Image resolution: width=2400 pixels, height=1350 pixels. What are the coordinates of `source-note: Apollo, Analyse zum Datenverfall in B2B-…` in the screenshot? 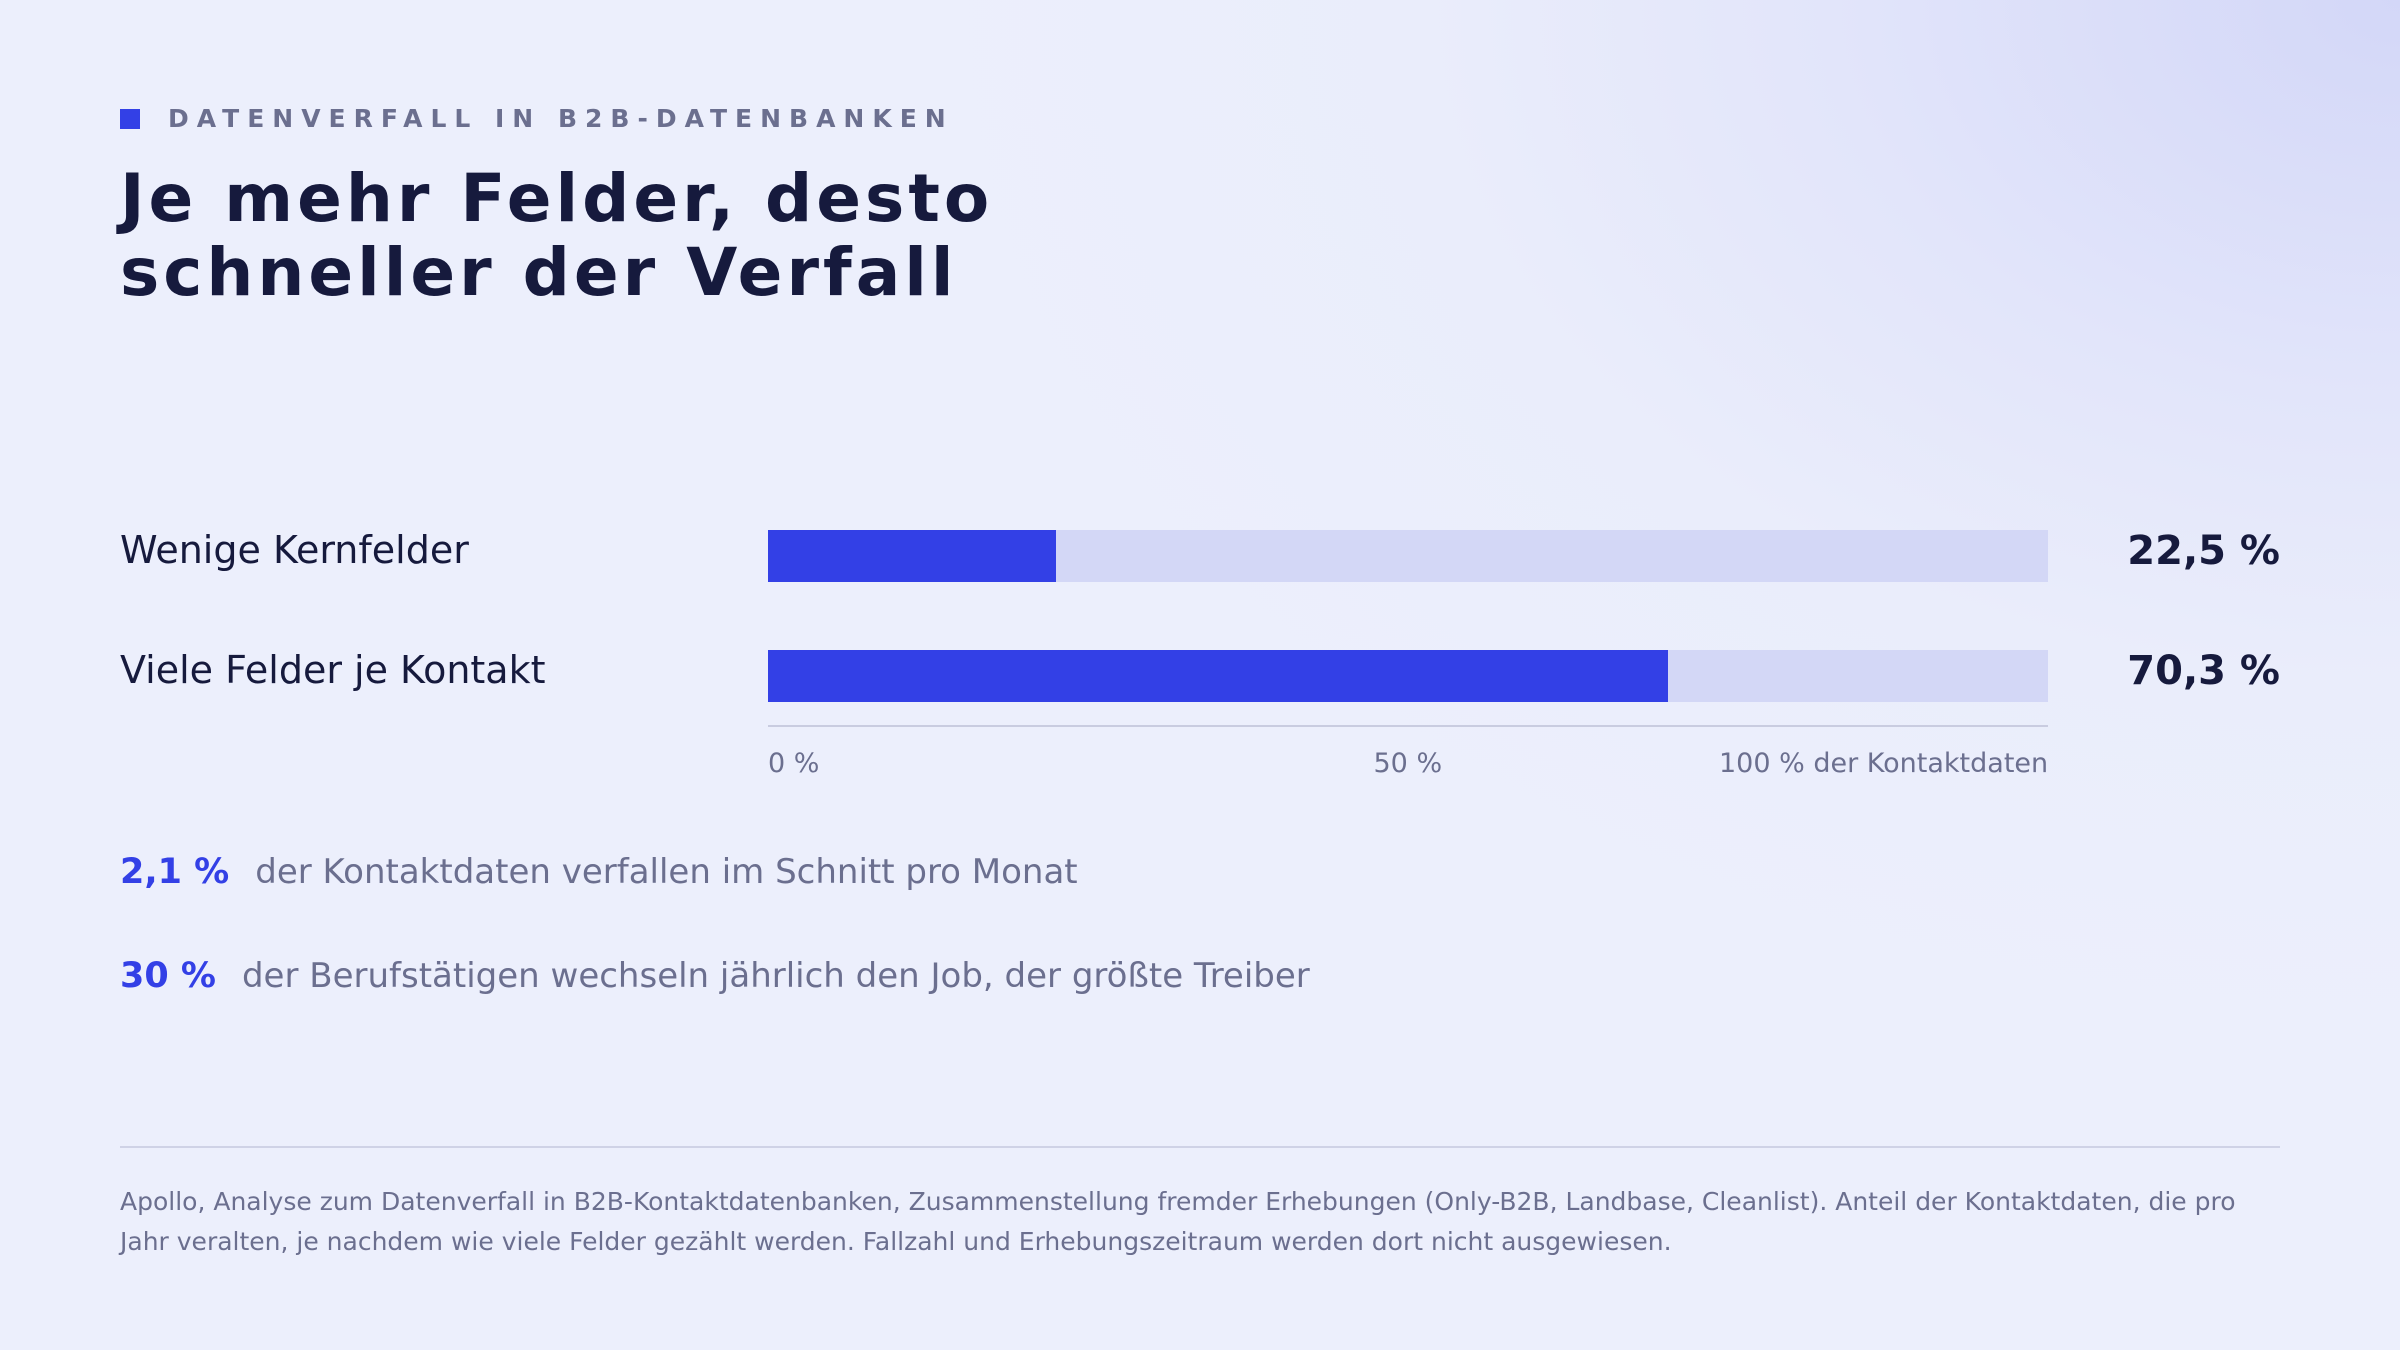 It's located at (1178, 1221).